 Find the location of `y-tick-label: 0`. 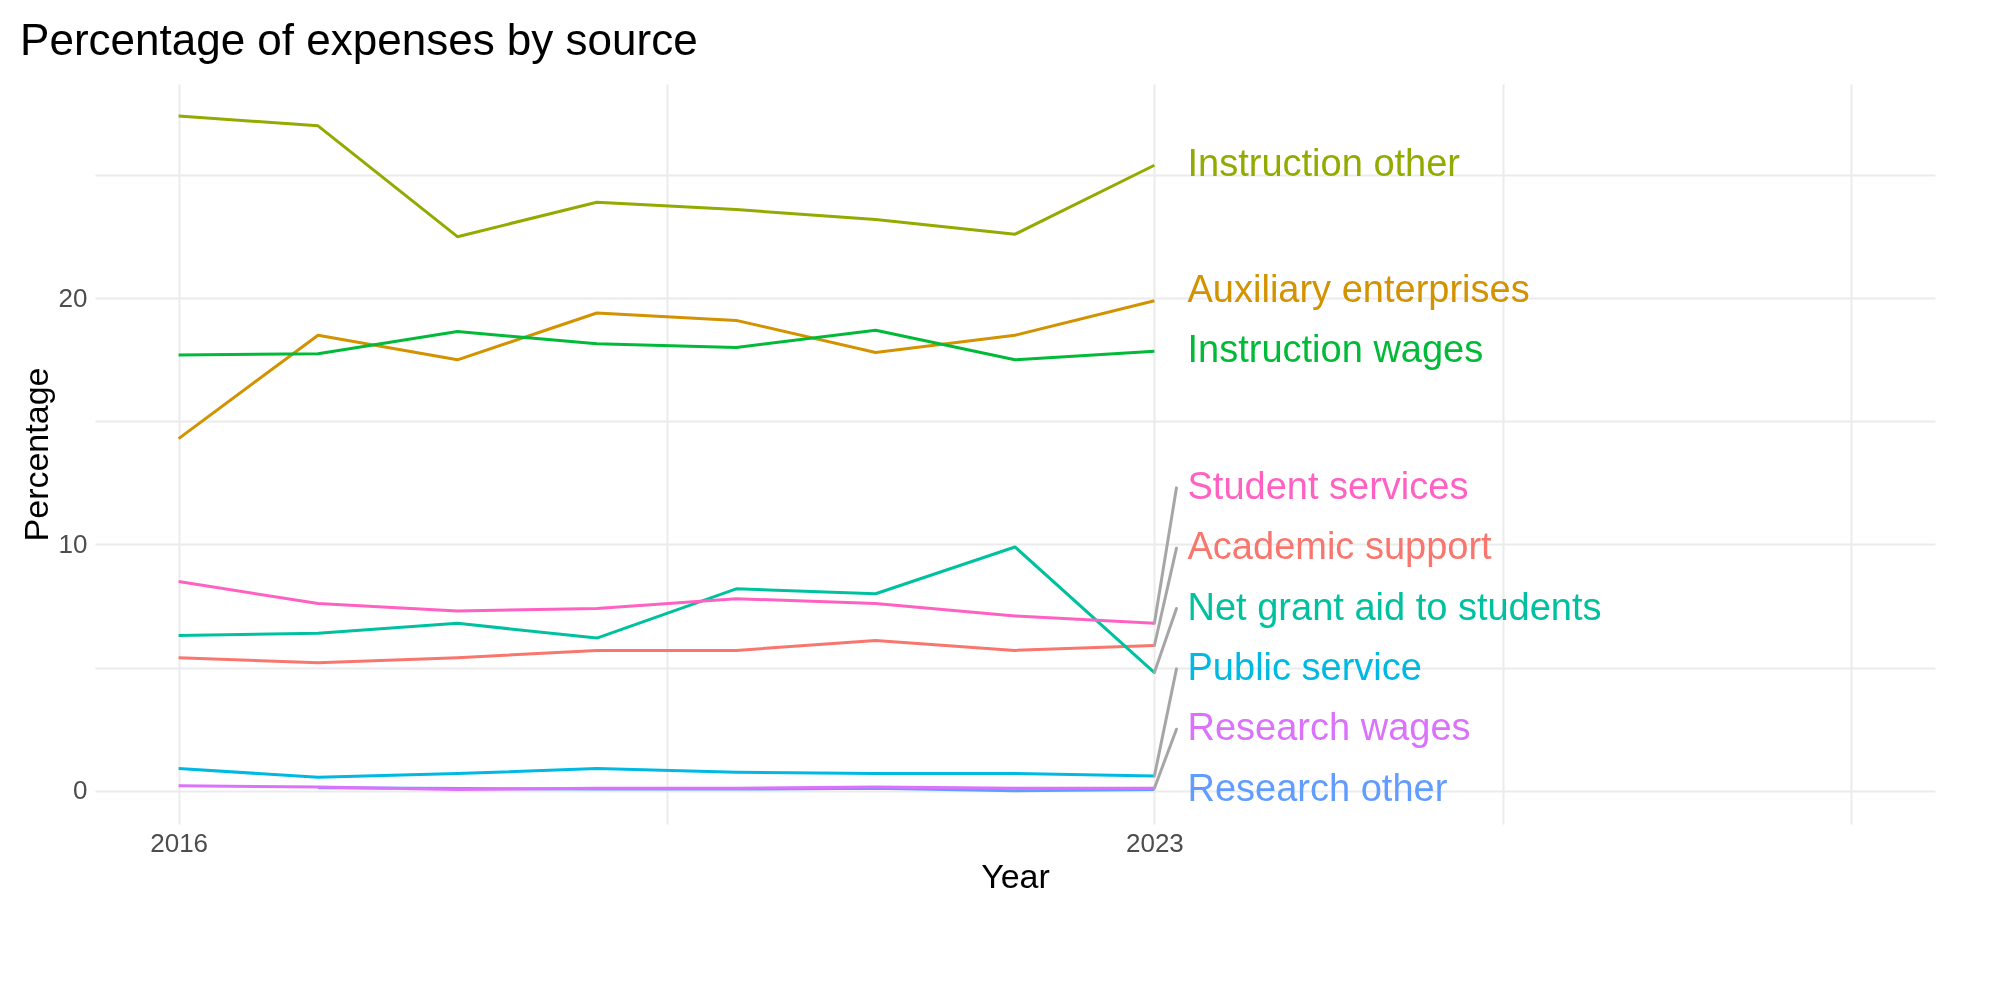

y-tick-label: 0 is located at coordinates (80, 790).